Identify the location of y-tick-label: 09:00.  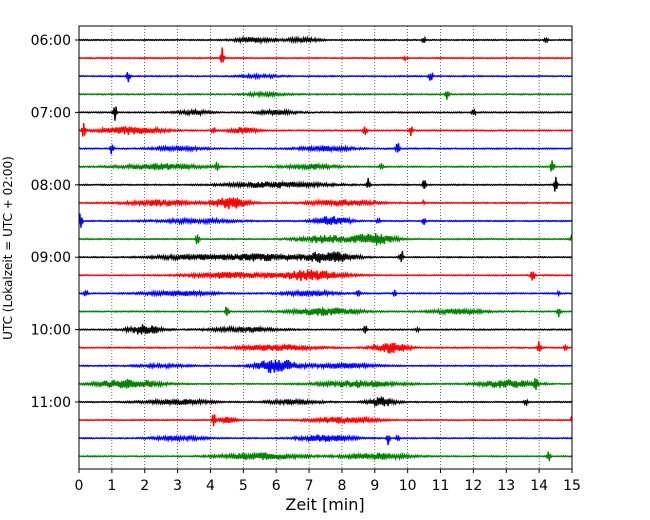
(51, 258).